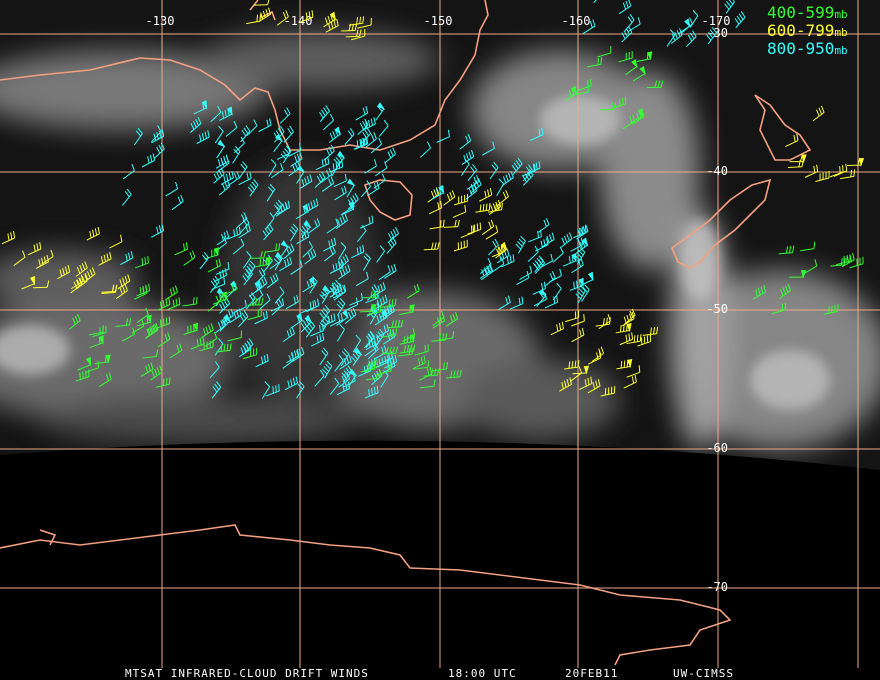 This screenshot has width=880, height=680. What do you see at coordinates (807, 12) in the screenshot?
I see `legend-entry: 400-599mb` at bounding box center [807, 12].